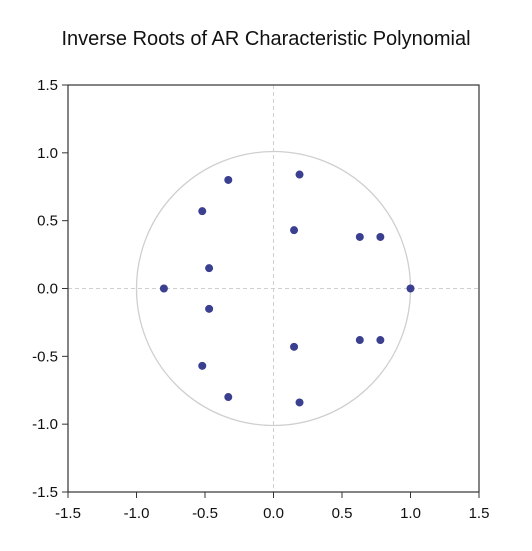 The image size is (532, 551). Describe the element at coordinates (47, 153) in the screenshot. I see `y-tick-label: 1.0` at that location.